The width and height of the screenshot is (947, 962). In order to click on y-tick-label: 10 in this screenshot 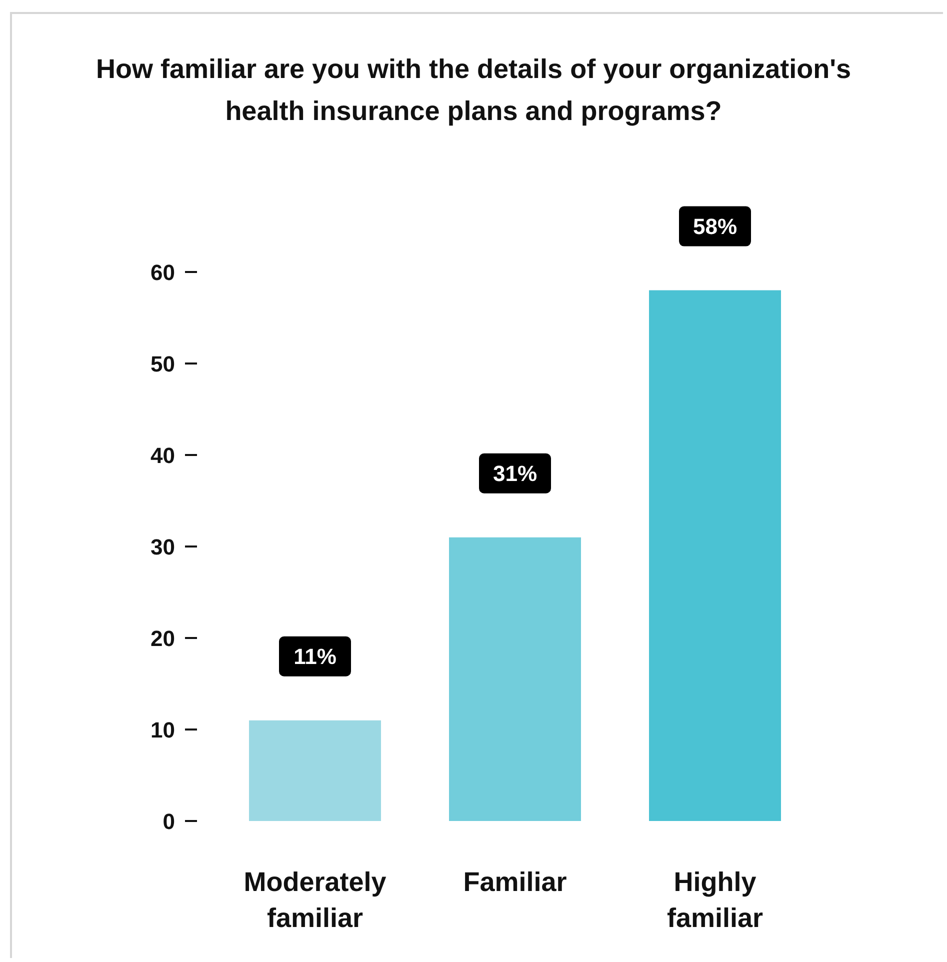, I will do `click(162, 729)`.